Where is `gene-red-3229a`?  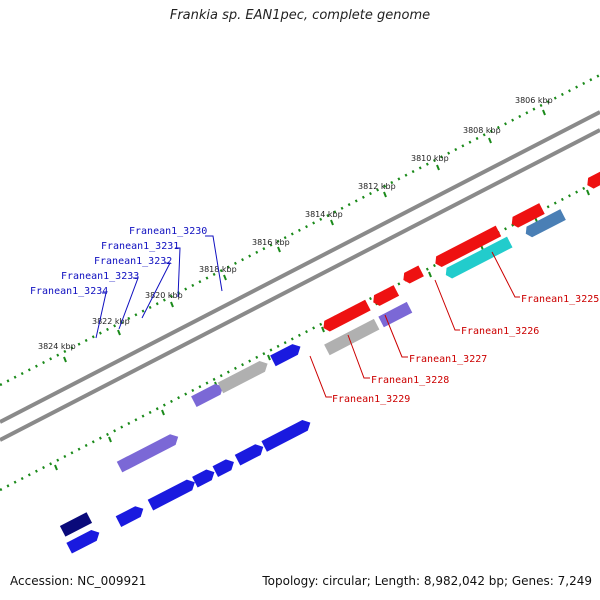 gene-red-3229a is located at coordinates (346, 316).